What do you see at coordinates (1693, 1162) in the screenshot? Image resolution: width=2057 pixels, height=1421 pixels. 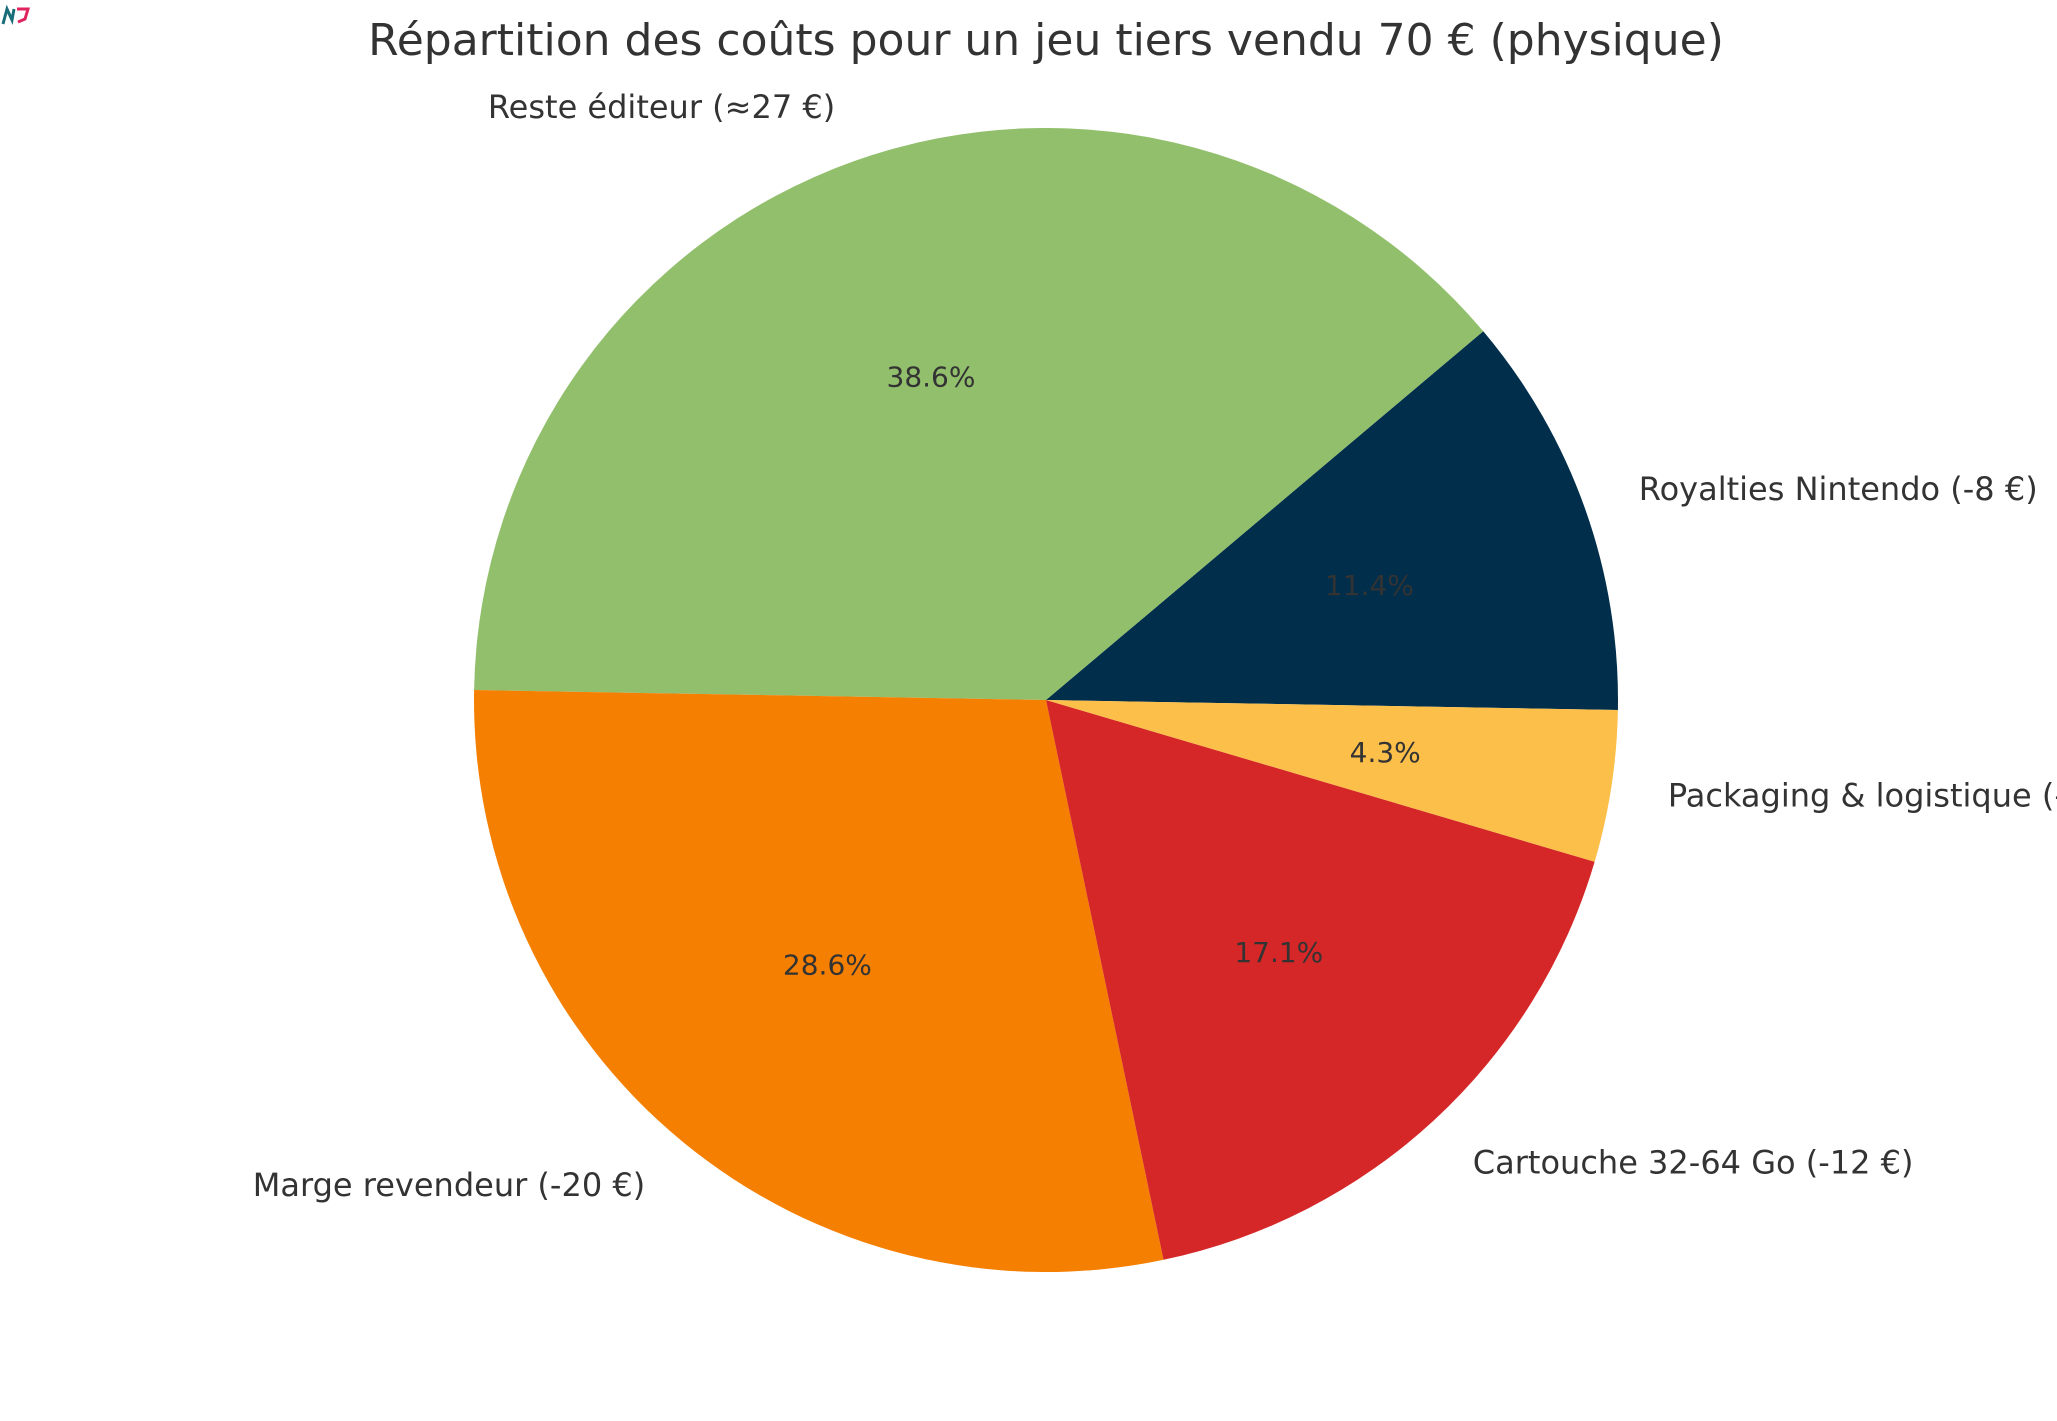 I see `slice-label: Cartouche 32-64 Go (-12 €)` at bounding box center [1693, 1162].